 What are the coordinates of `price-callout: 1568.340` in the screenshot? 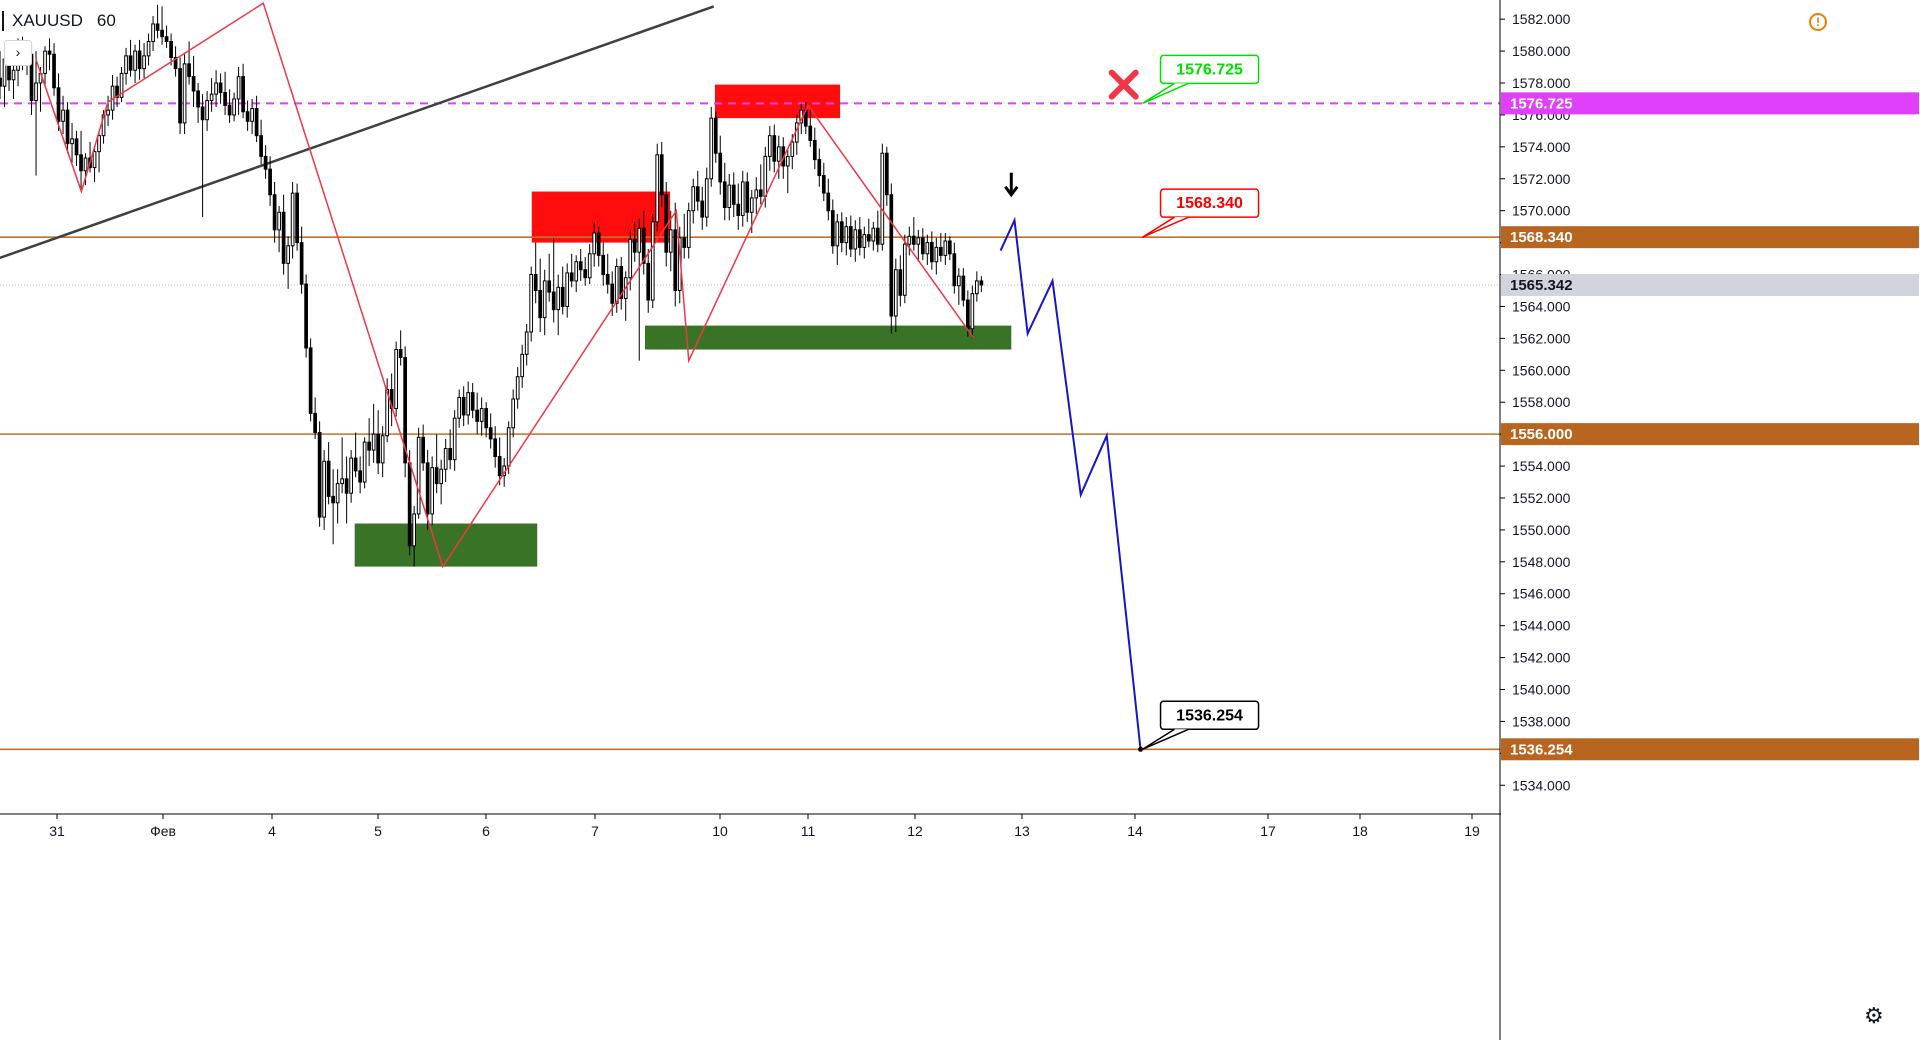 It's located at (1201, 213).